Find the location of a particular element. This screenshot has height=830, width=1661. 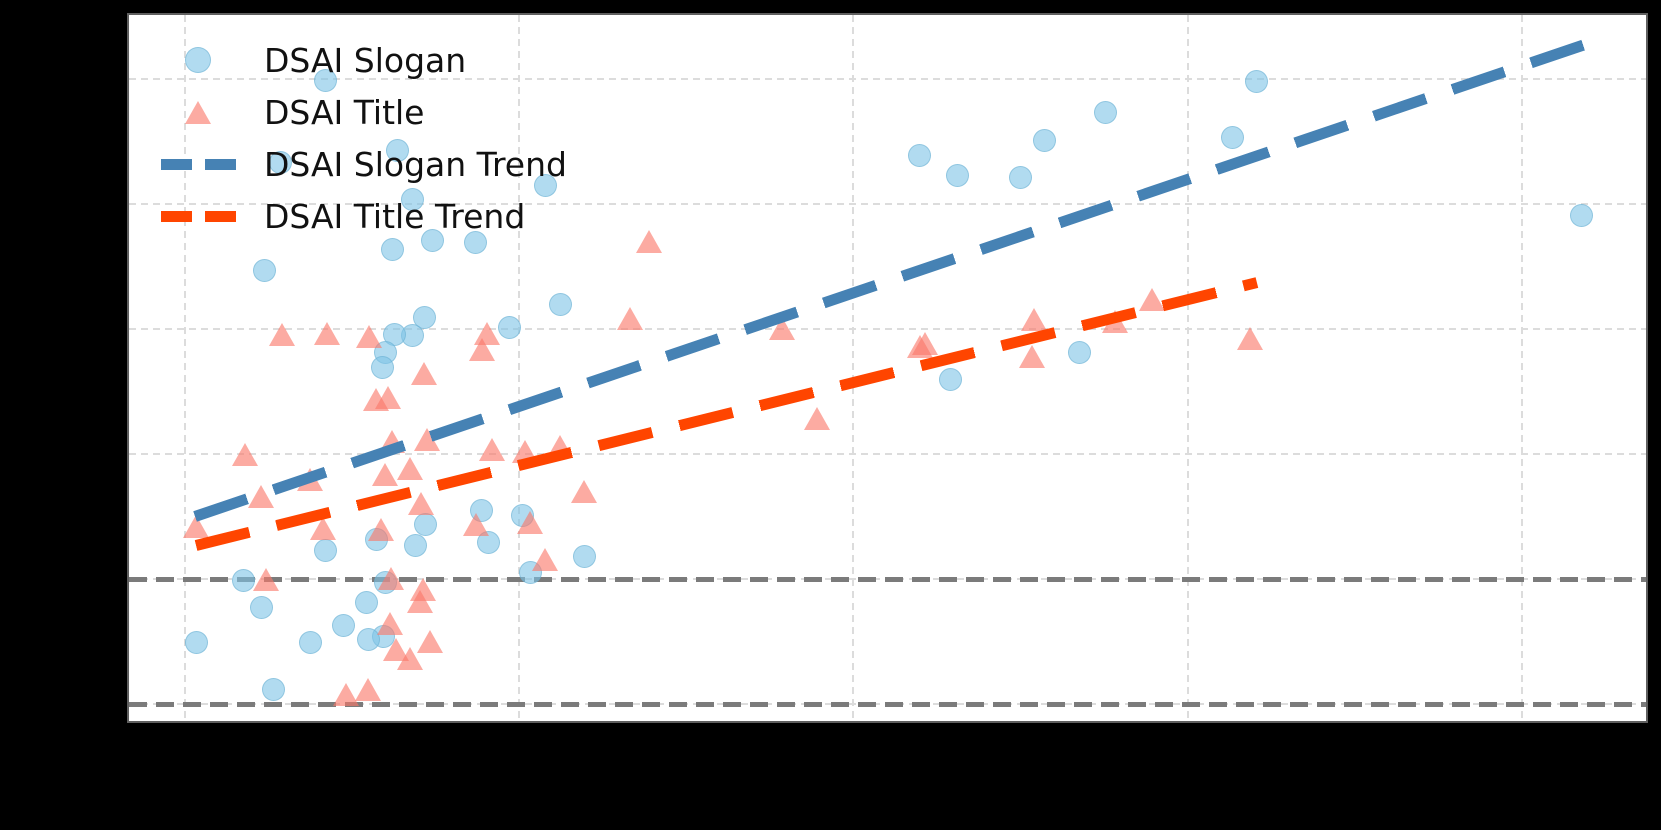

triangle-marker-icon is located at coordinates (198, 112).